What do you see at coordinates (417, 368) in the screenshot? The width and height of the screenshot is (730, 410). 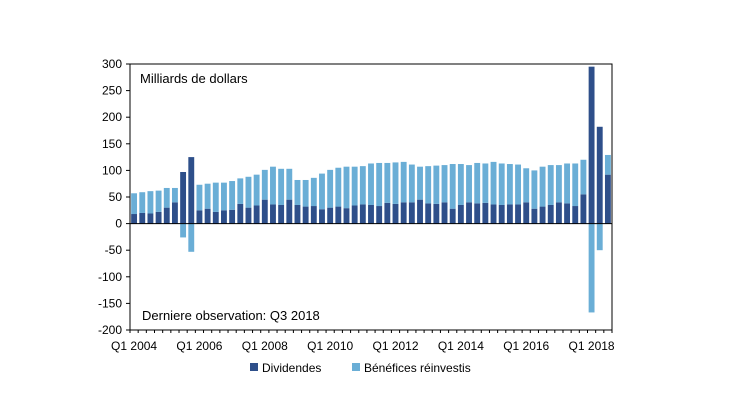 I see `legend-label-benefices-reinvestis: Bénéfices réinvestis` at bounding box center [417, 368].